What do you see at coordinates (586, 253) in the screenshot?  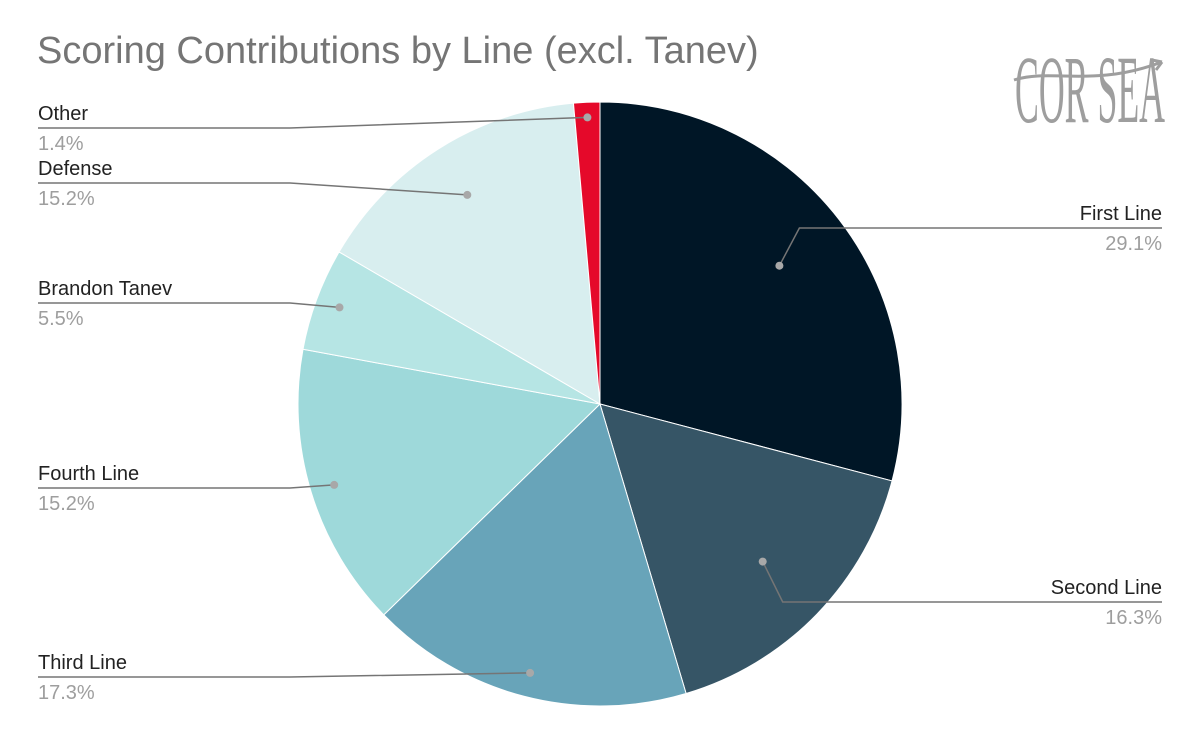 I see `slice-other` at bounding box center [586, 253].